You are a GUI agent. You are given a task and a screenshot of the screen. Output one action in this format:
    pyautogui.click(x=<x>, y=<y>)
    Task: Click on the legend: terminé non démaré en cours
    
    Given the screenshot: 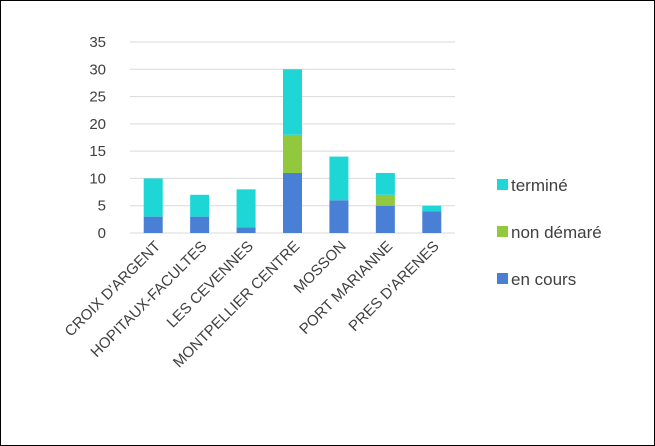 What is the action you would take?
    pyautogui.click(x=549, y=232)
    